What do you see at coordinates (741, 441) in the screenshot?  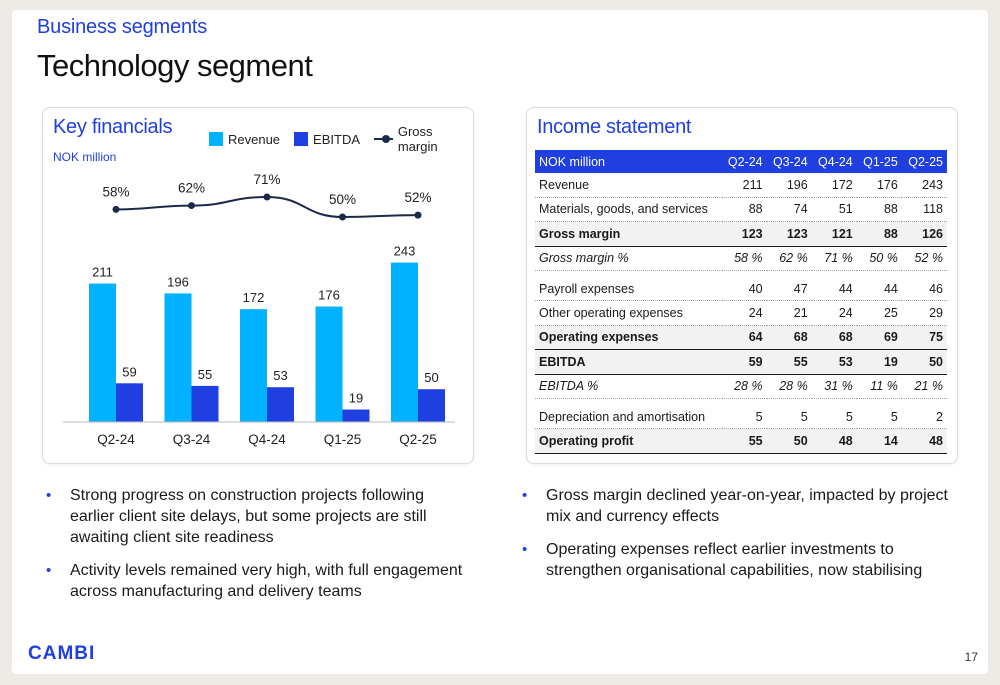 I see `table-row: Operating profit 55 50 48 14 48` at bounding box center [741, 441].